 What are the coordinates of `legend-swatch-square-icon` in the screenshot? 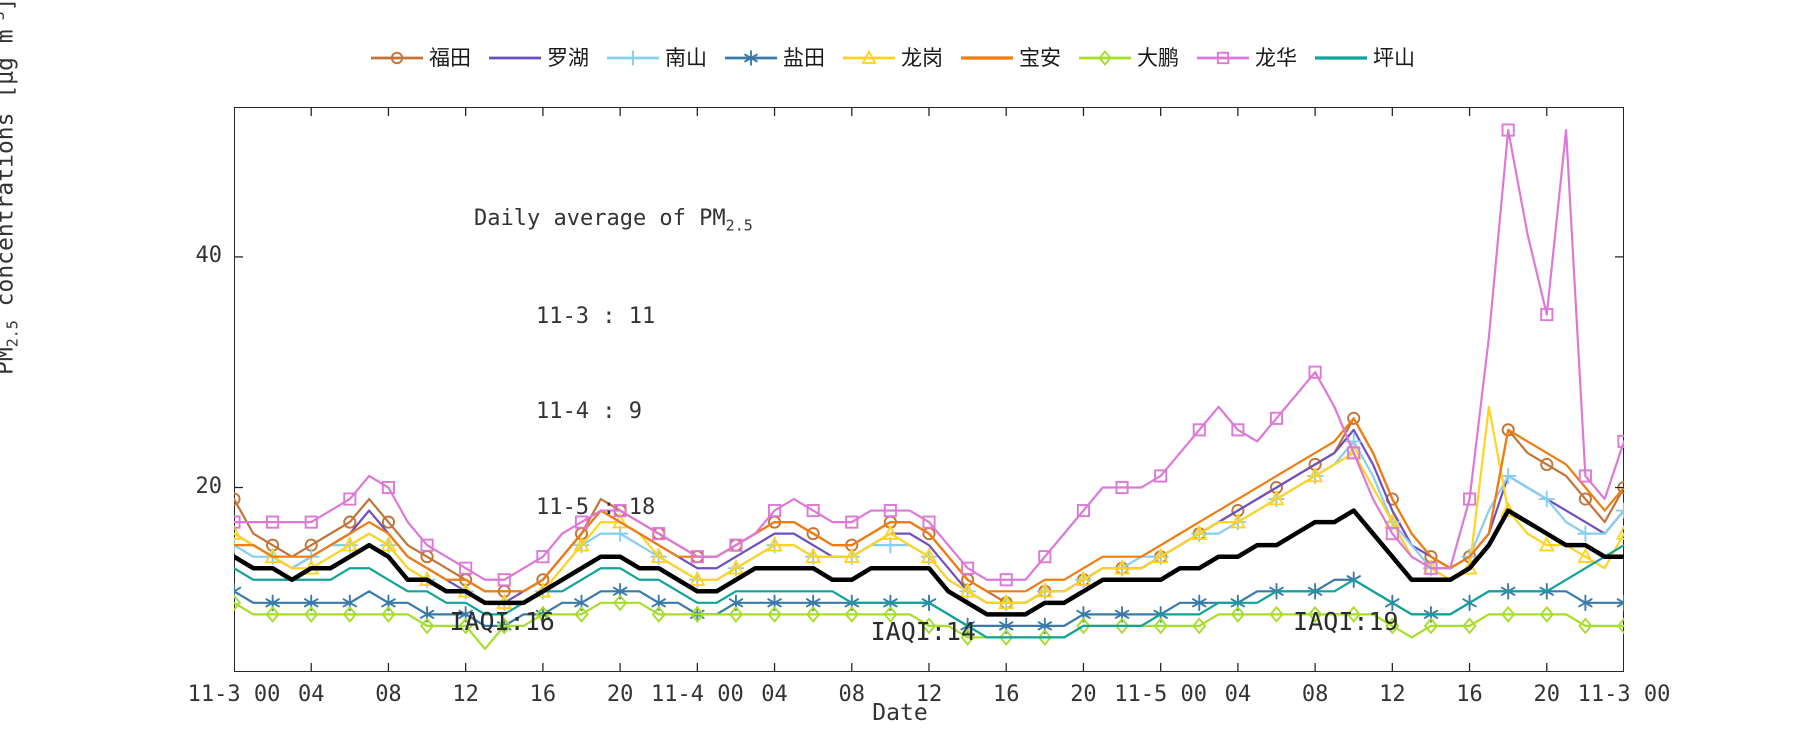 It's located at (1223, 58).